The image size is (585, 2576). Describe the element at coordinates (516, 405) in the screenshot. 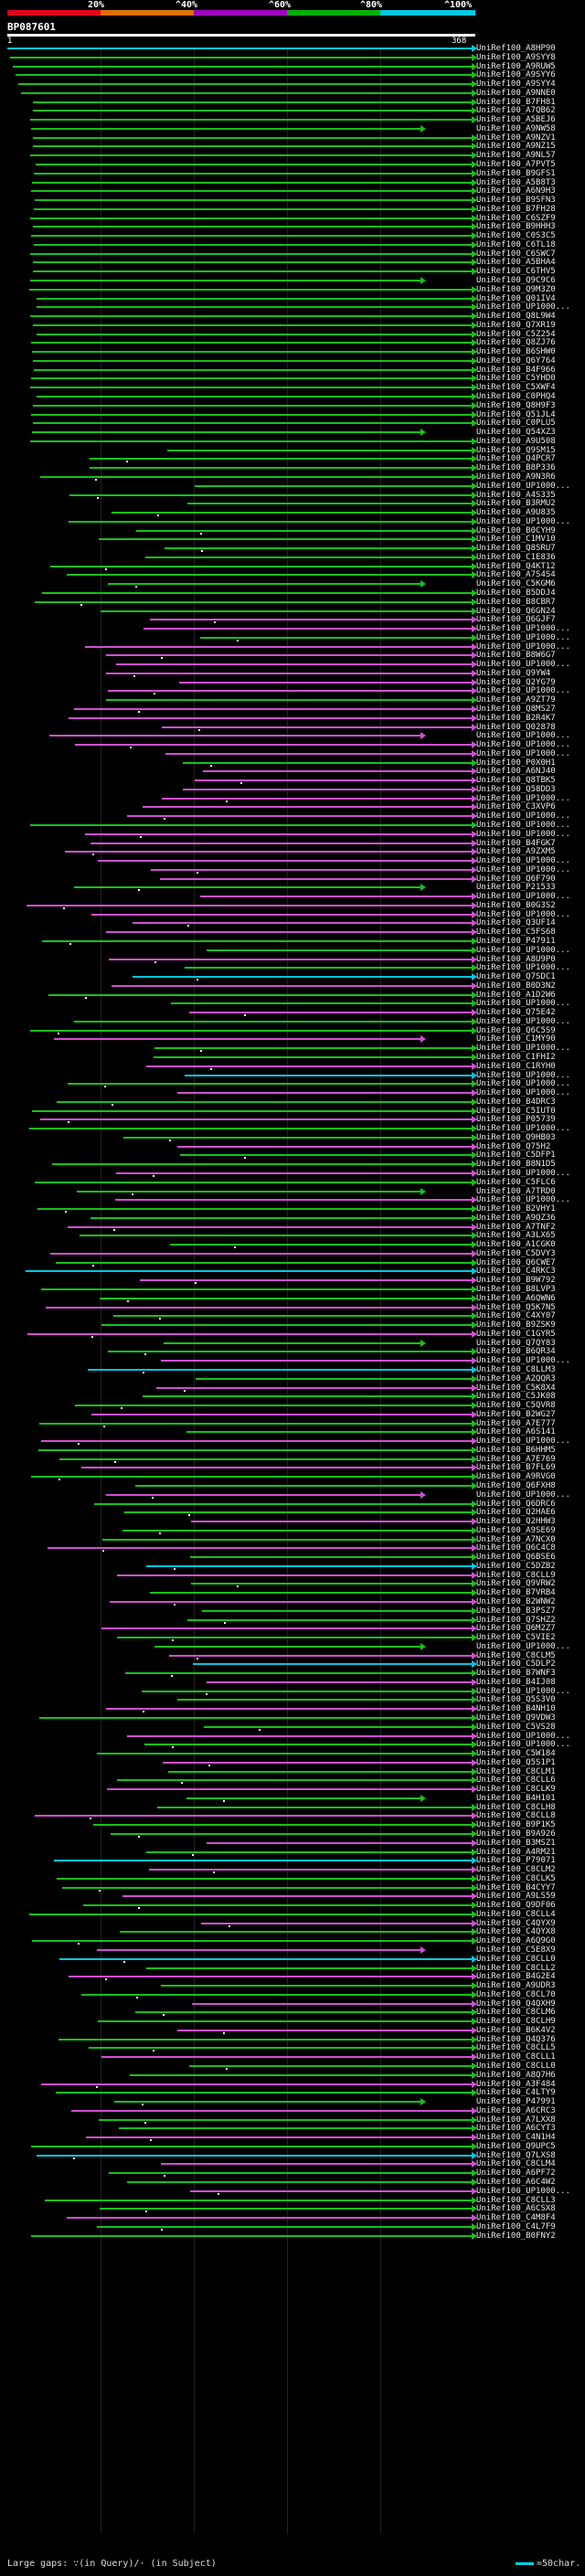

I see `hit-label: UniRef100_Q8H9F3` at that location.